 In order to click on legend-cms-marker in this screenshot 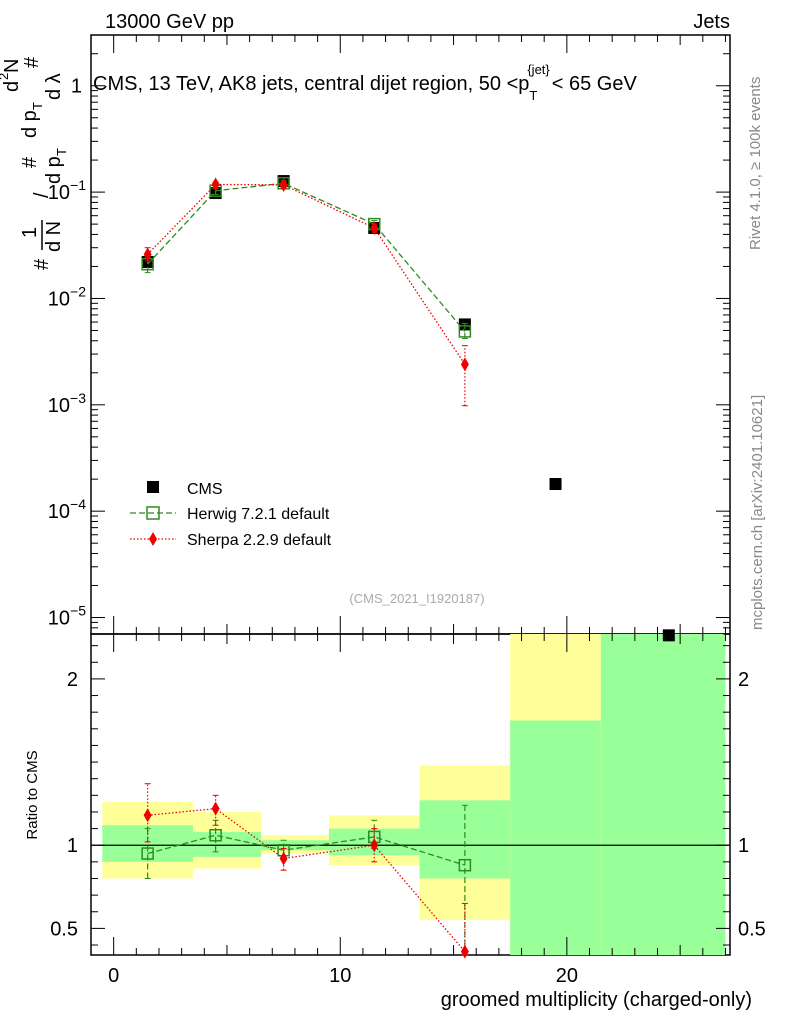, I will do `click(153, 487)`.